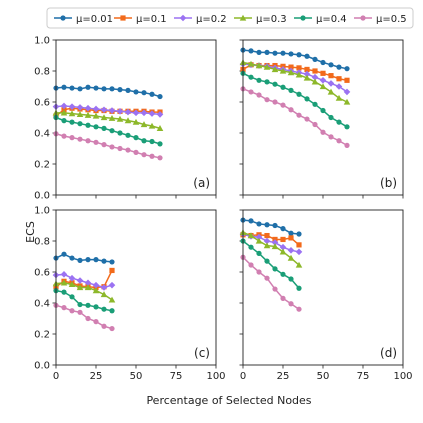 The width and height of the screenshot is (423, 423). What do you see at coordinates (56, 376) in the screenshot?
I see `x-tick-label: 0` at bounding box center [56, 376].